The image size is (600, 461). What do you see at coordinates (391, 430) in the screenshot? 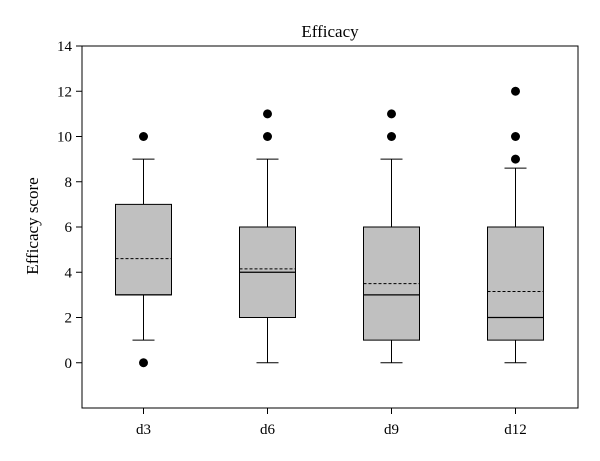
I see `x-tick-label: d9` at bounding box center [391, 430].